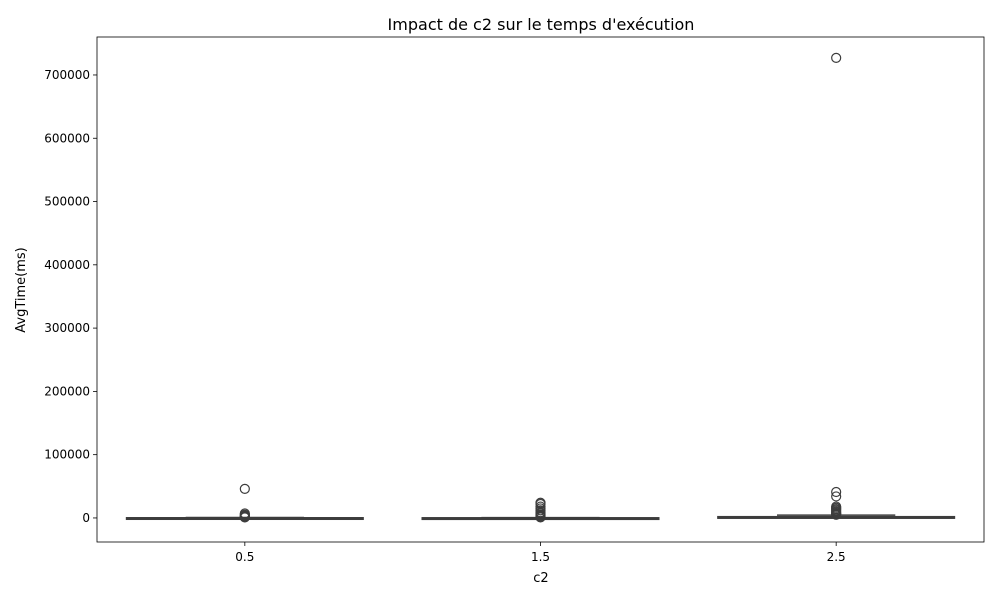 Image resolution: width=1000 pixels, height=600 pixels. I want to click on box-group-0.5, so click(244, 503).